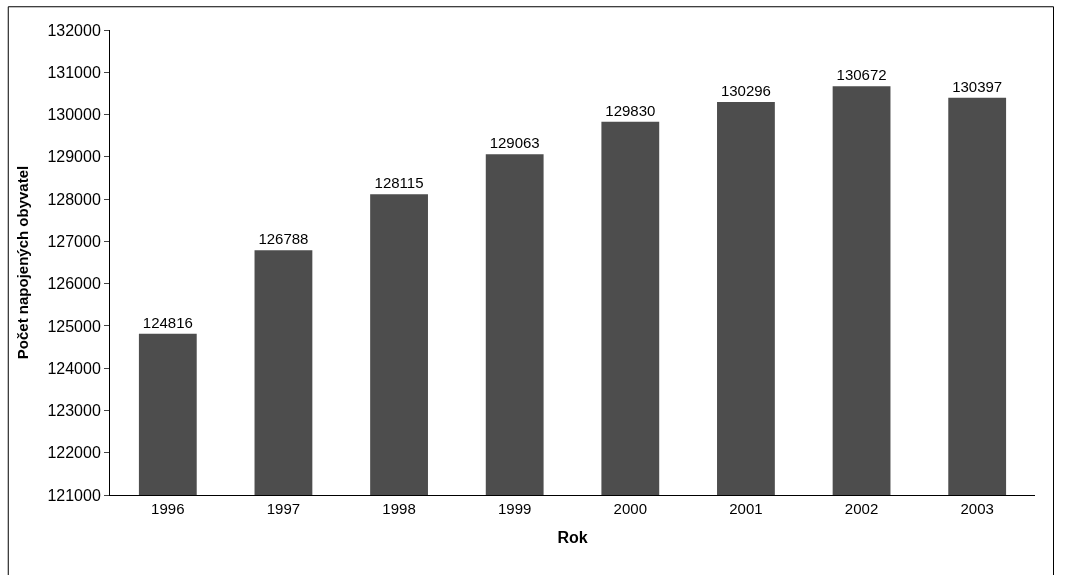  Describe the element at coordinates (861, 508) in the screenshot. I see `x-tick-label: 2002` at that location.